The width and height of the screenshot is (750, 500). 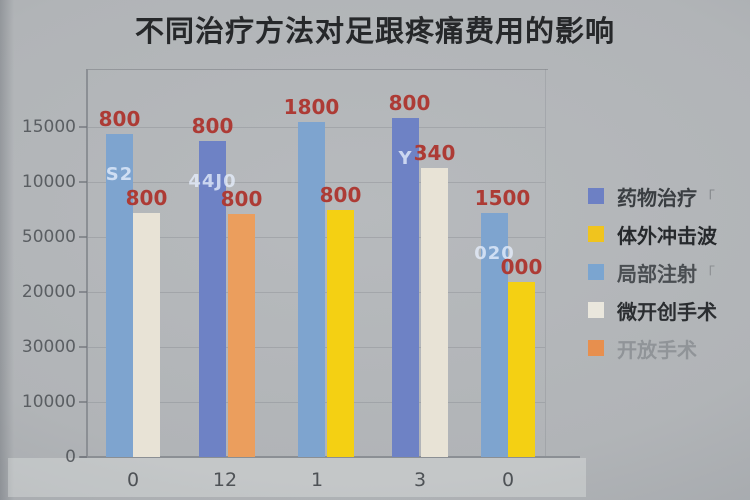 What do you see at coordinates (545, 263) in the screenshot?
I see `plot-right-border` at bounding box center [545, 263].